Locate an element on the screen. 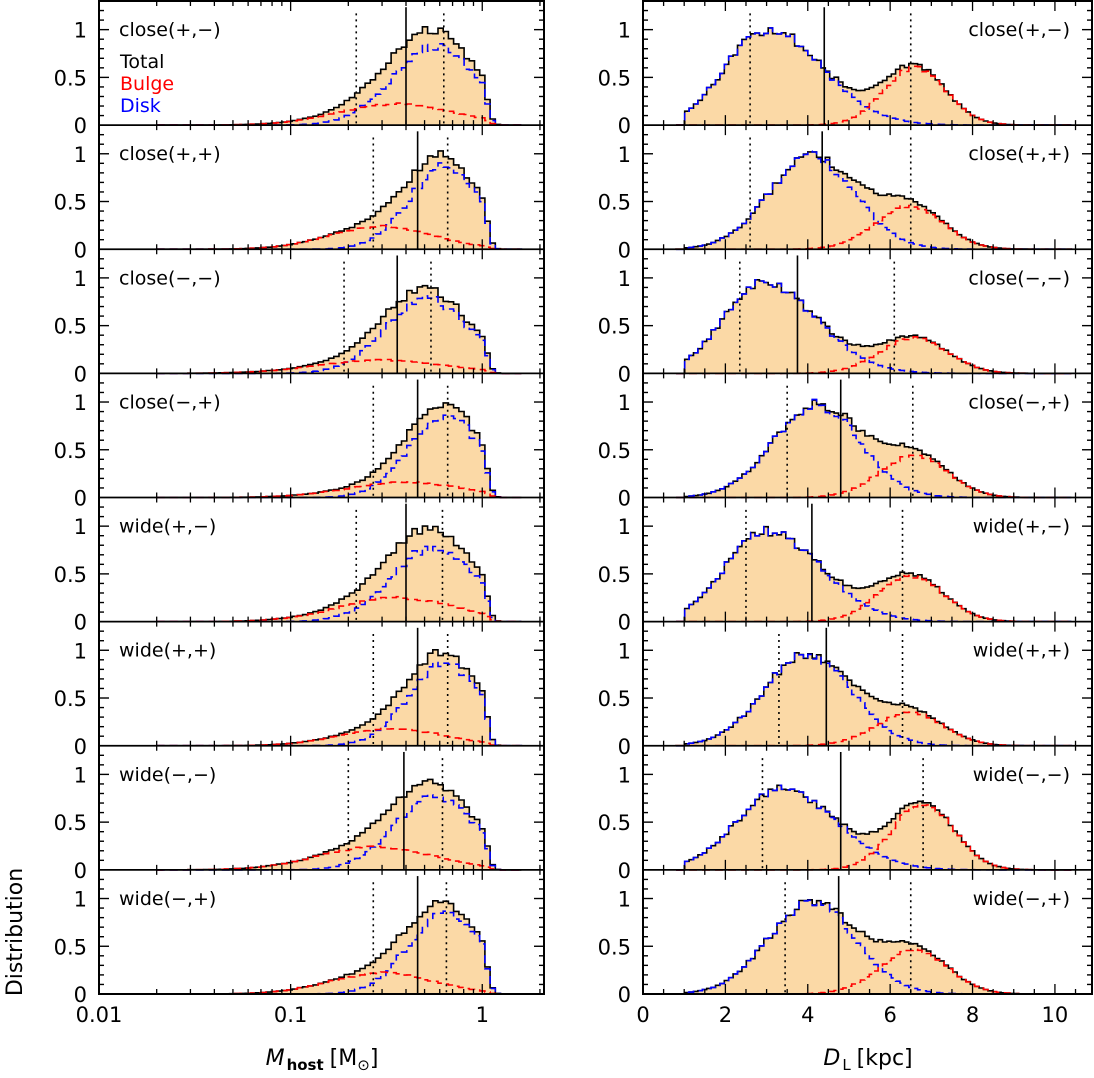 The width and height of the screenshot is (1094, 1078). x-tick-label: 4 is located at coordinates (807, 1015).